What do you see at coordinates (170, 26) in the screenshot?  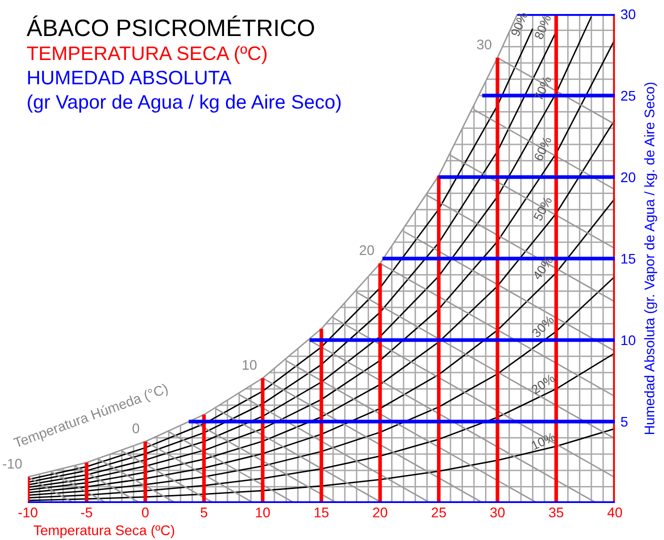 I see `chart-title: ÁBACO PSICROMÉTRICO` at bounding box center [170, 26].